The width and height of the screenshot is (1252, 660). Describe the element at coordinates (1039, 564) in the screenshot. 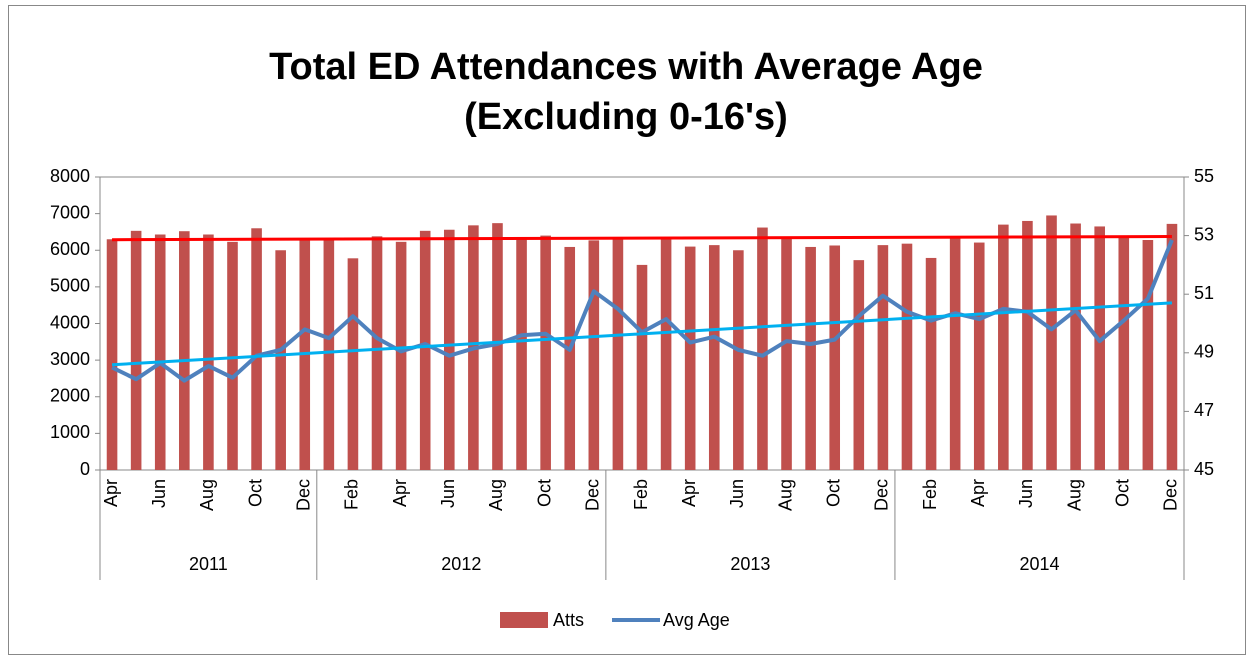

I see `group-label: 2014` at that location.